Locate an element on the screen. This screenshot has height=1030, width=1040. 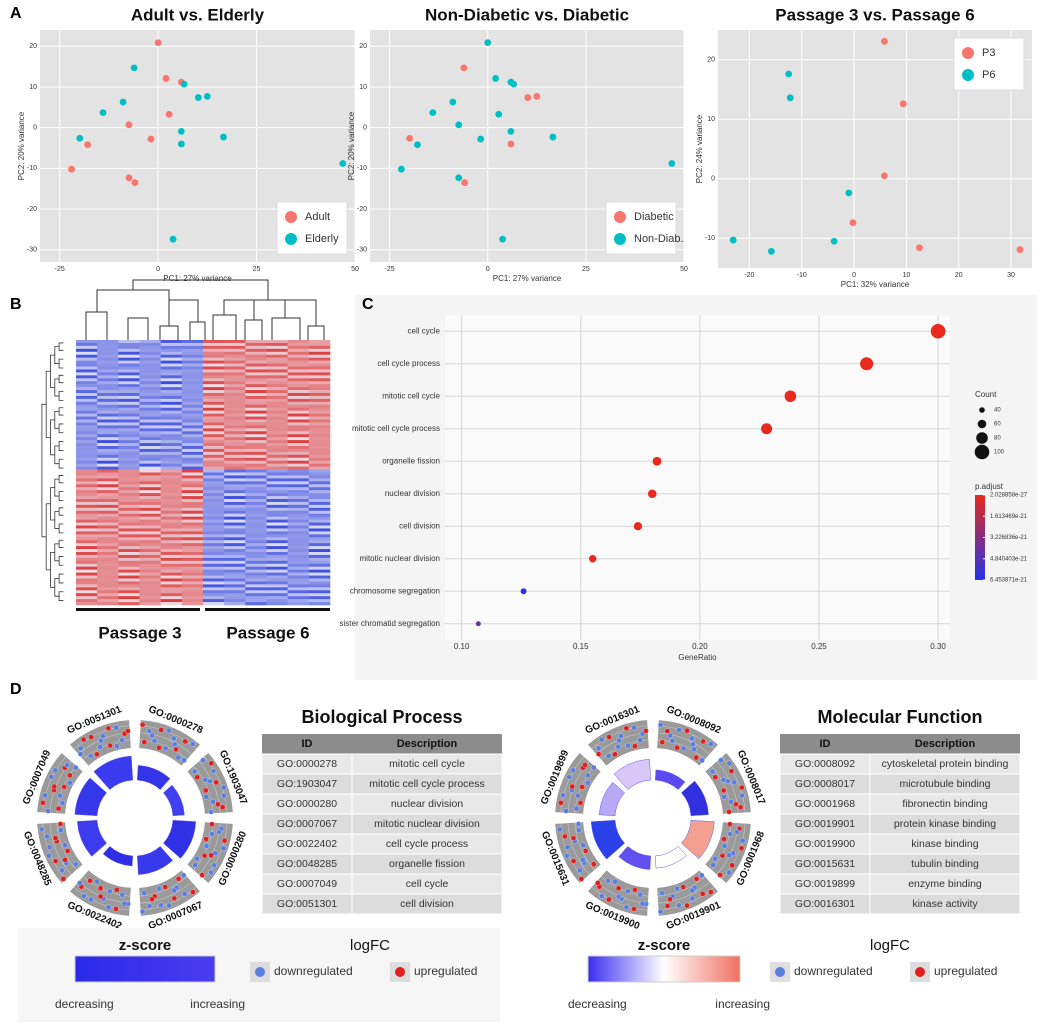
panel-label: D is located at coordinates (16, 689).